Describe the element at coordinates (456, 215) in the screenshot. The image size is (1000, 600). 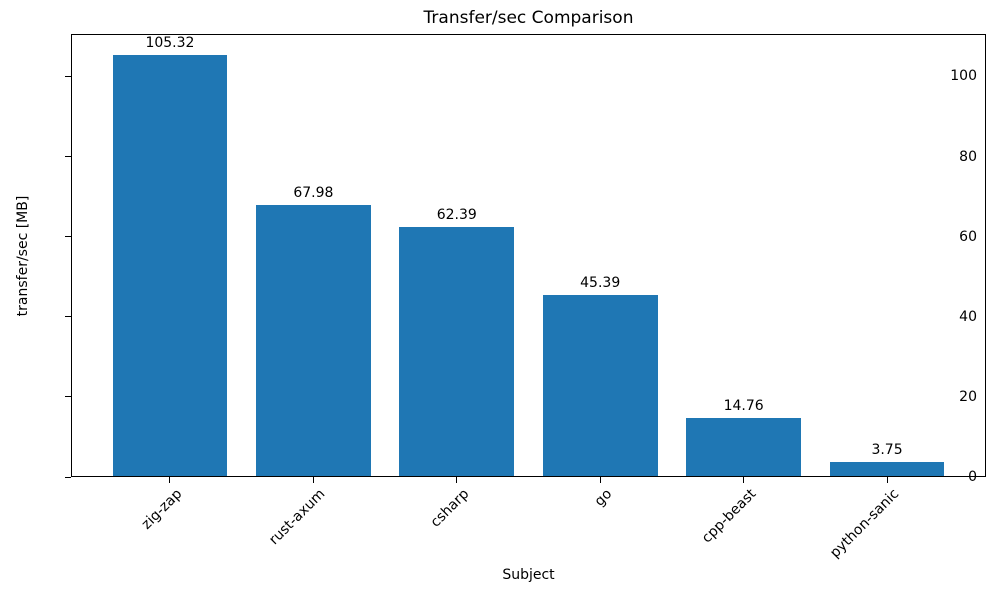
I see `bar-value-label: 62.39` at that location.